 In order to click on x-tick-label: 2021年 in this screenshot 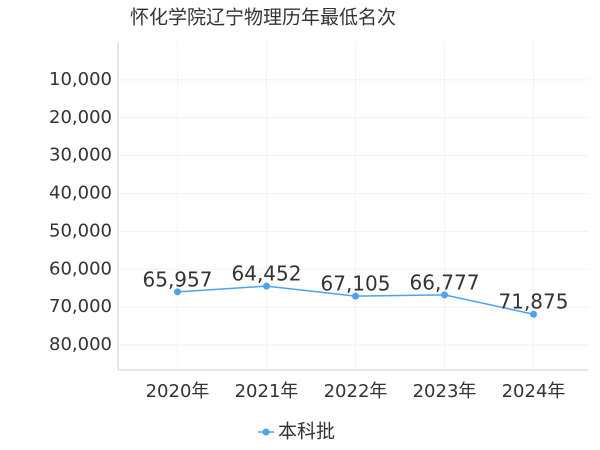, I will do `click(267, 391)`.